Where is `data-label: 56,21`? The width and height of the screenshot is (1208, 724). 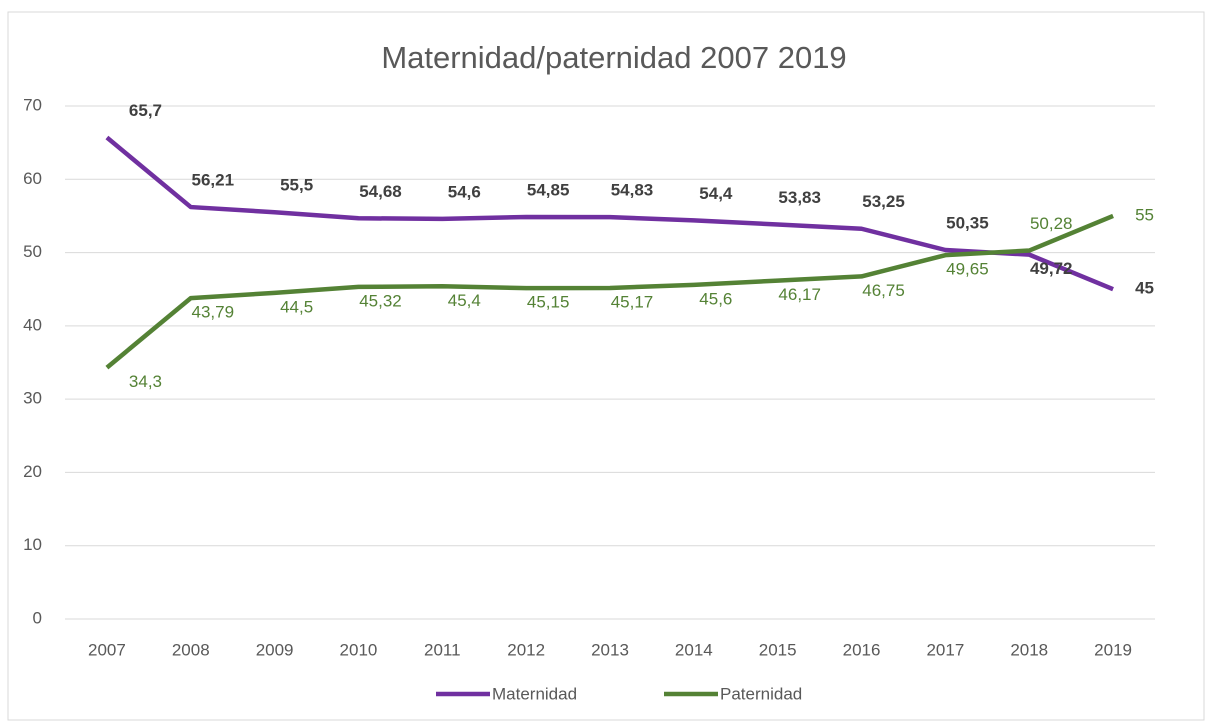
data-label: 56,21 is located at coordinates (212, 180).